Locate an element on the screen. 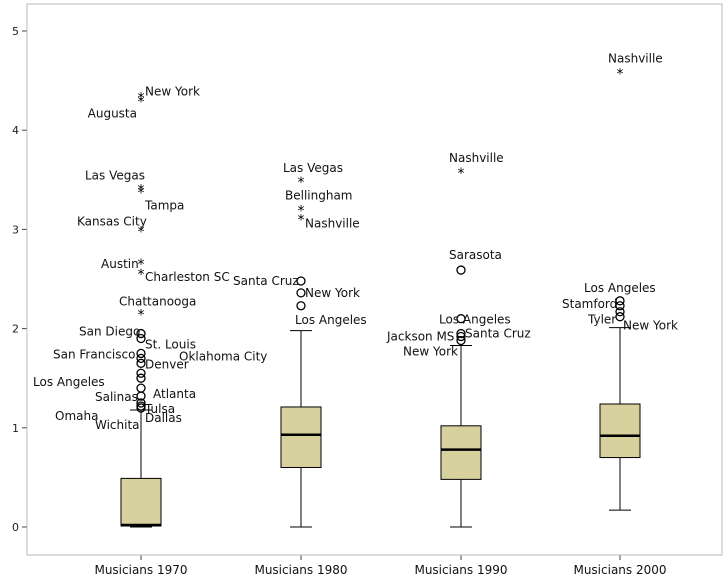 This screenshot has width=726, height=582. outlier-label: Oklahoma City is located at coordinates (223, 356).